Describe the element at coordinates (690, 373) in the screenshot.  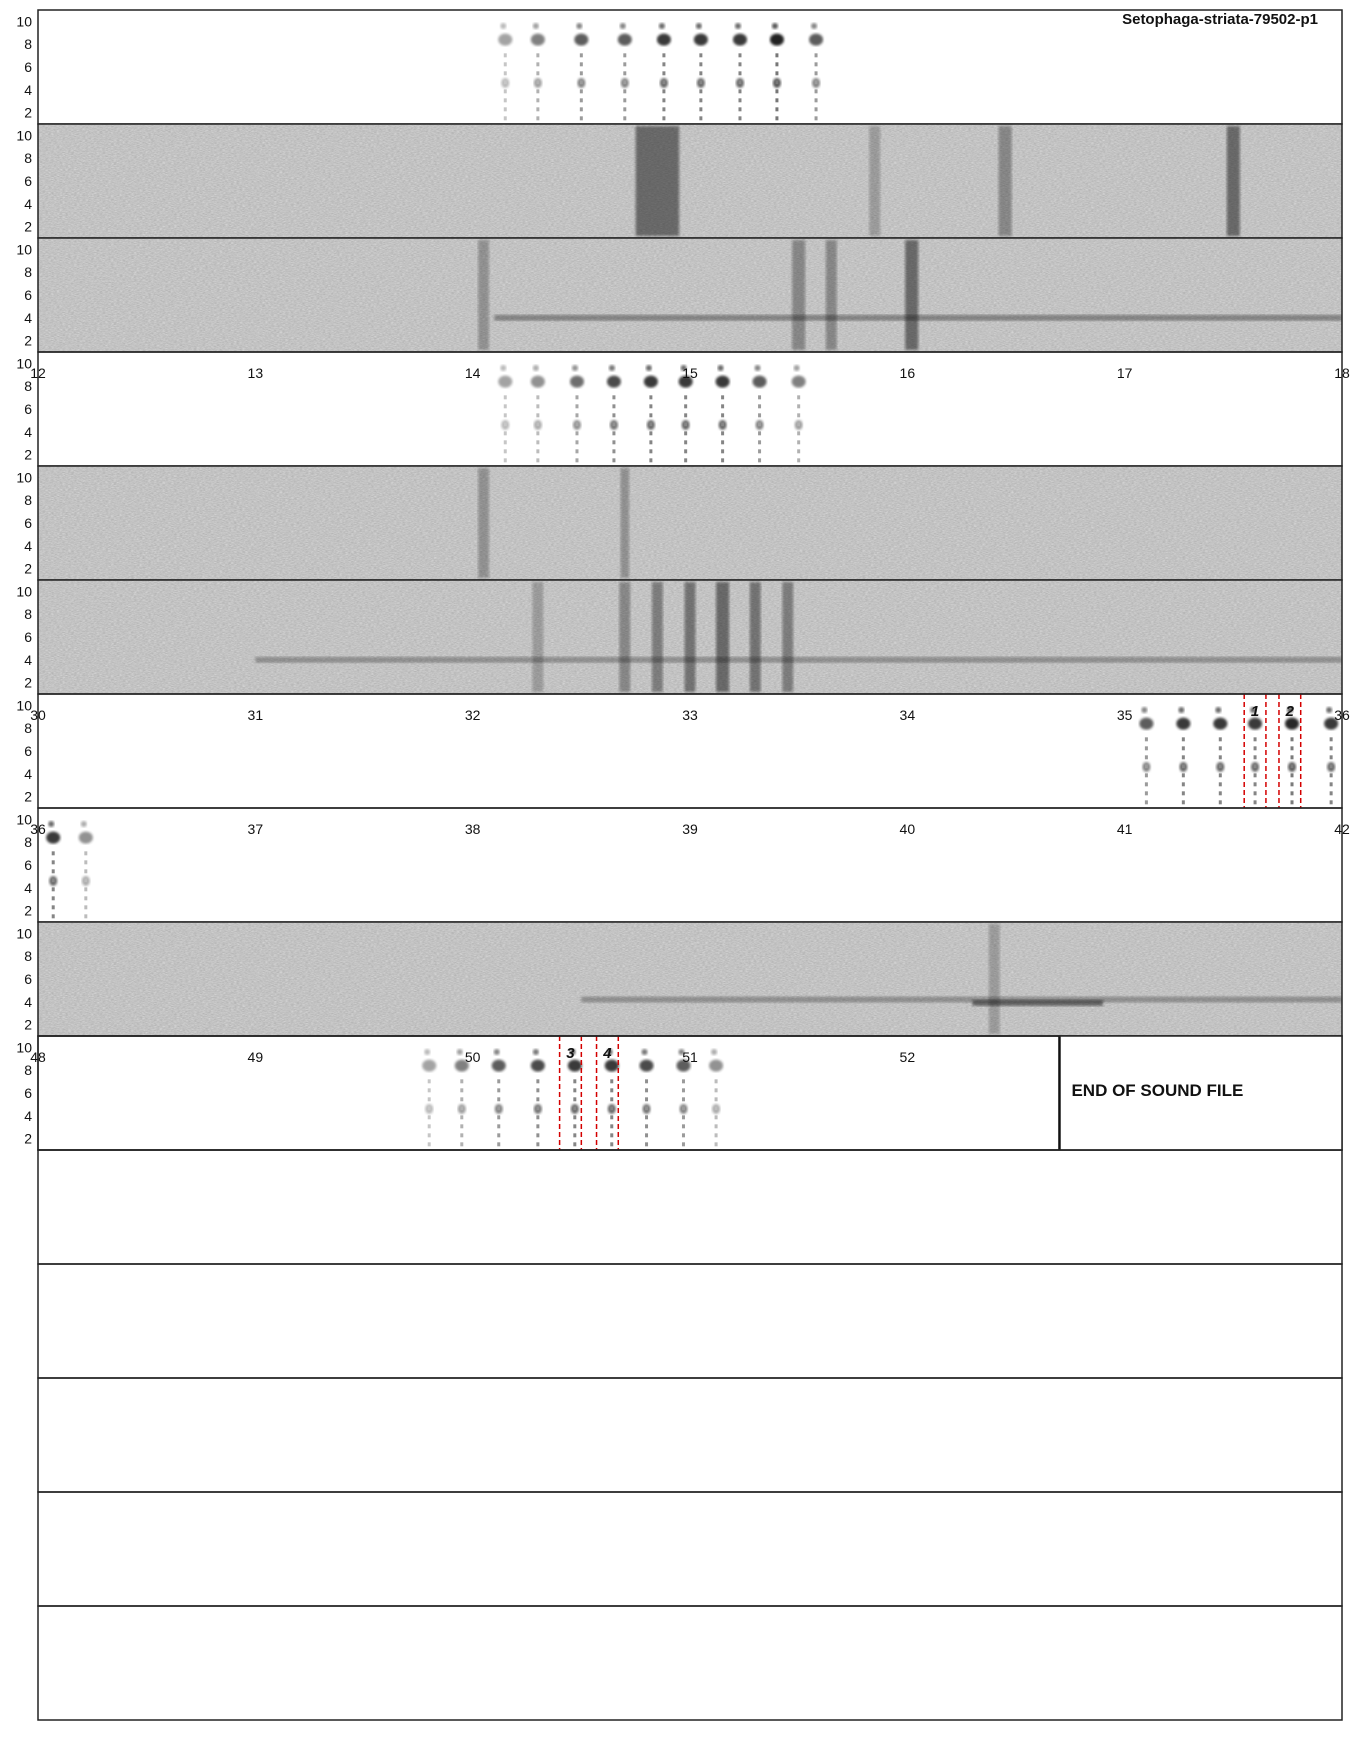
I see `time-tick: 15` at that location.